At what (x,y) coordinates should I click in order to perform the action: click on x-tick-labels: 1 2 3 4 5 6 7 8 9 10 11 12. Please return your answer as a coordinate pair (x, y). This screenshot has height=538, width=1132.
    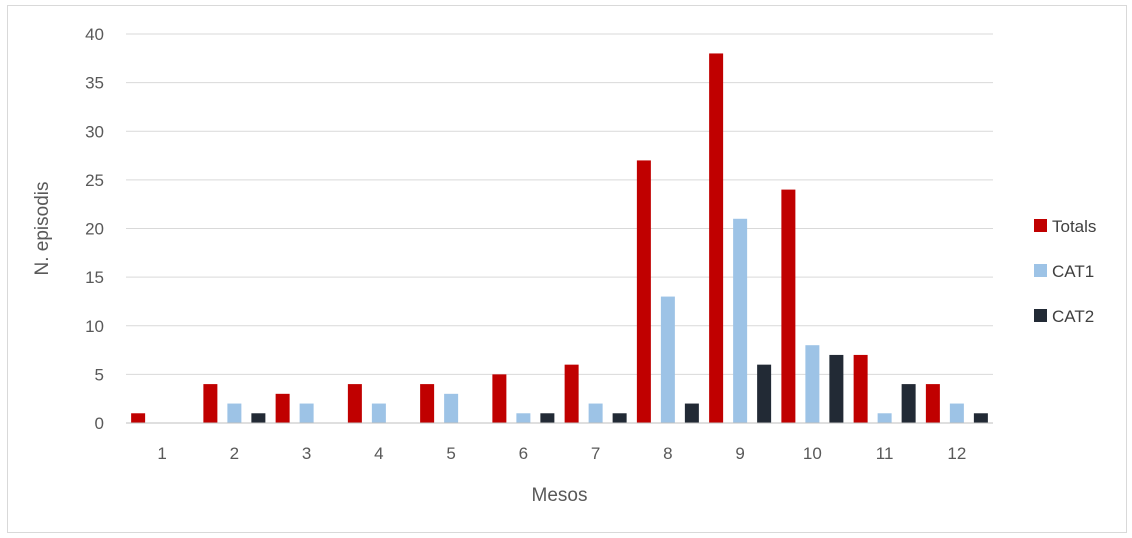
    Looking at the image, I should click on (561, 453).